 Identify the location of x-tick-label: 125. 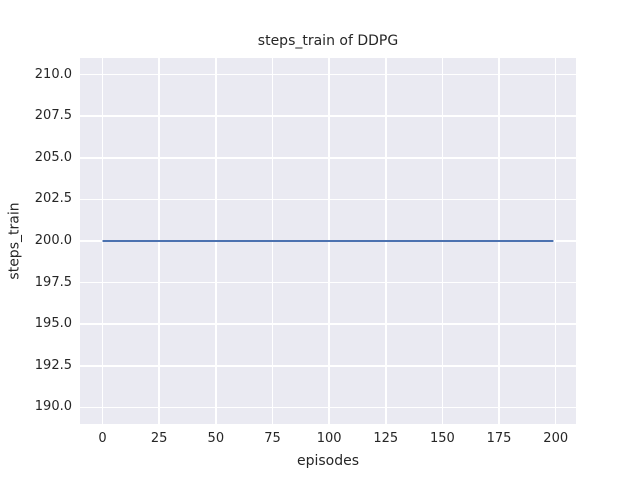
(386, 438).